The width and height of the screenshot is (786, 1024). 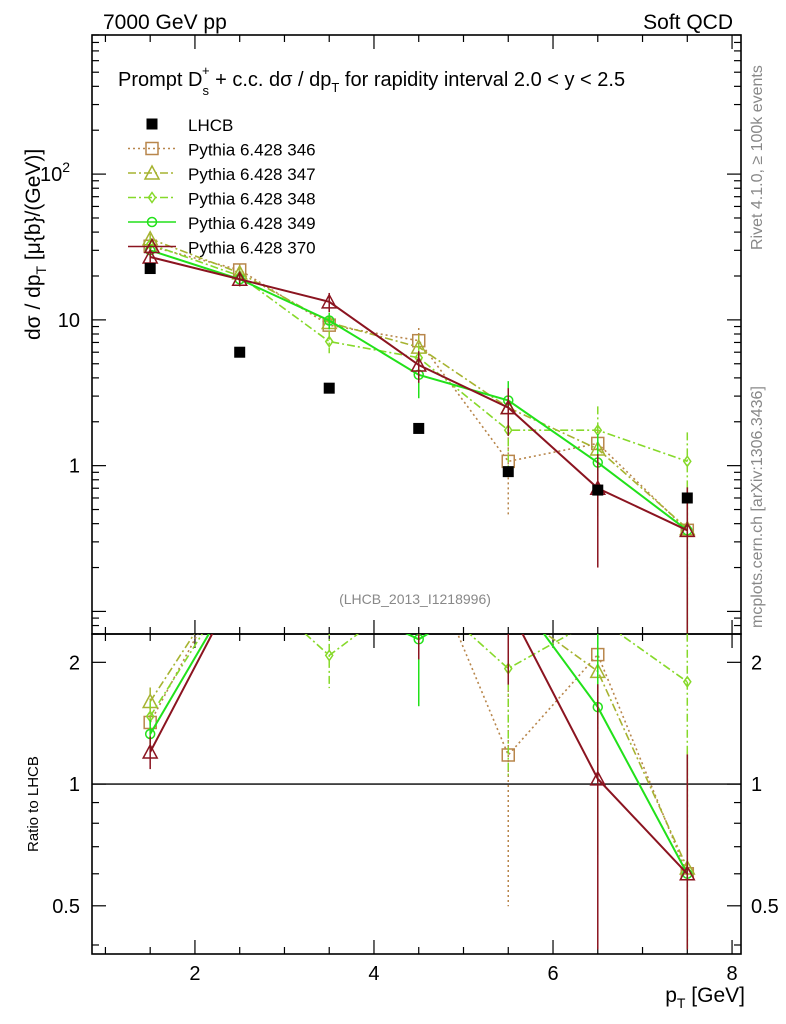 I want to click on x-label-a: p, so click(x=671, y=995).